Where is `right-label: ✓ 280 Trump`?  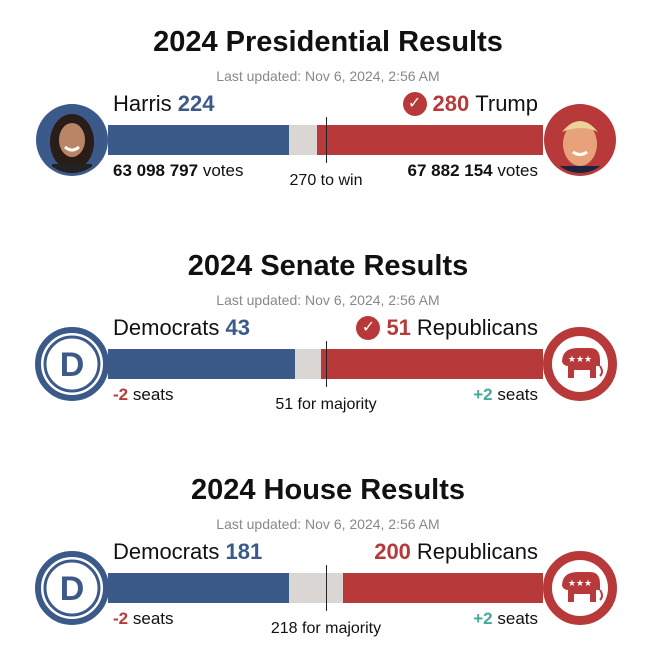 right-label: ✓ 280 Trump is located at coordinates (470, 104).